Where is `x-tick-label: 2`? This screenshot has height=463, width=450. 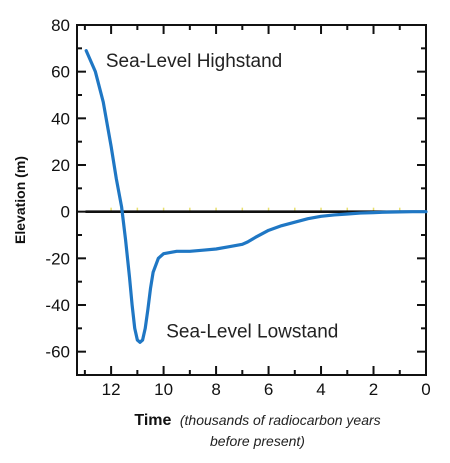 x-tick-label: 2 is located at coordinates (373, 389).